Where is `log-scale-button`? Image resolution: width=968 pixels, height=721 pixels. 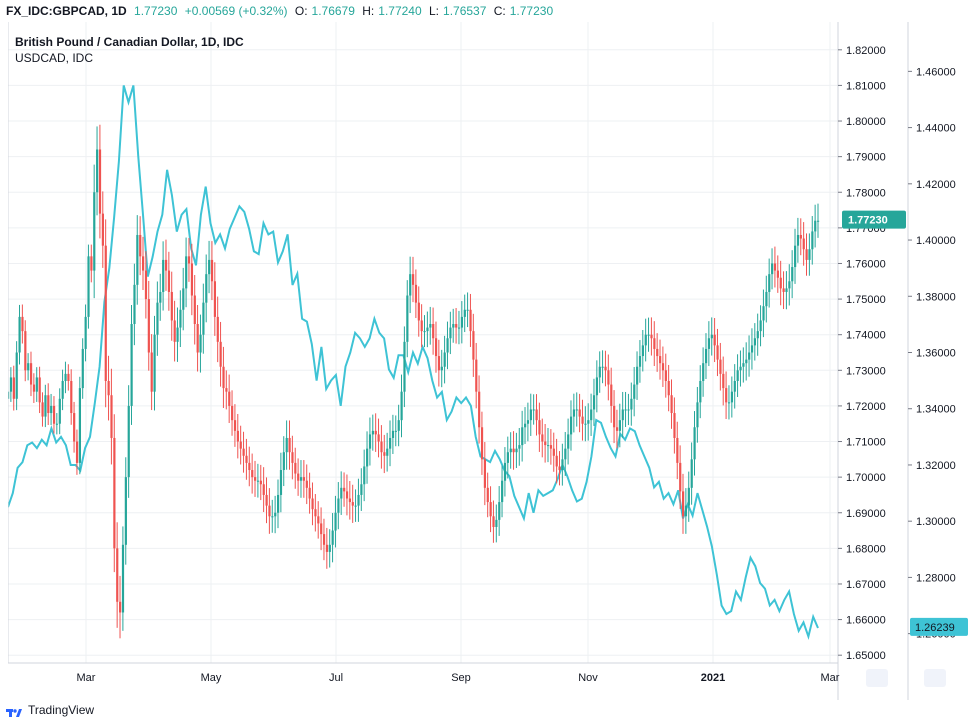
log-scale-button is located at coordinates (935, 678).